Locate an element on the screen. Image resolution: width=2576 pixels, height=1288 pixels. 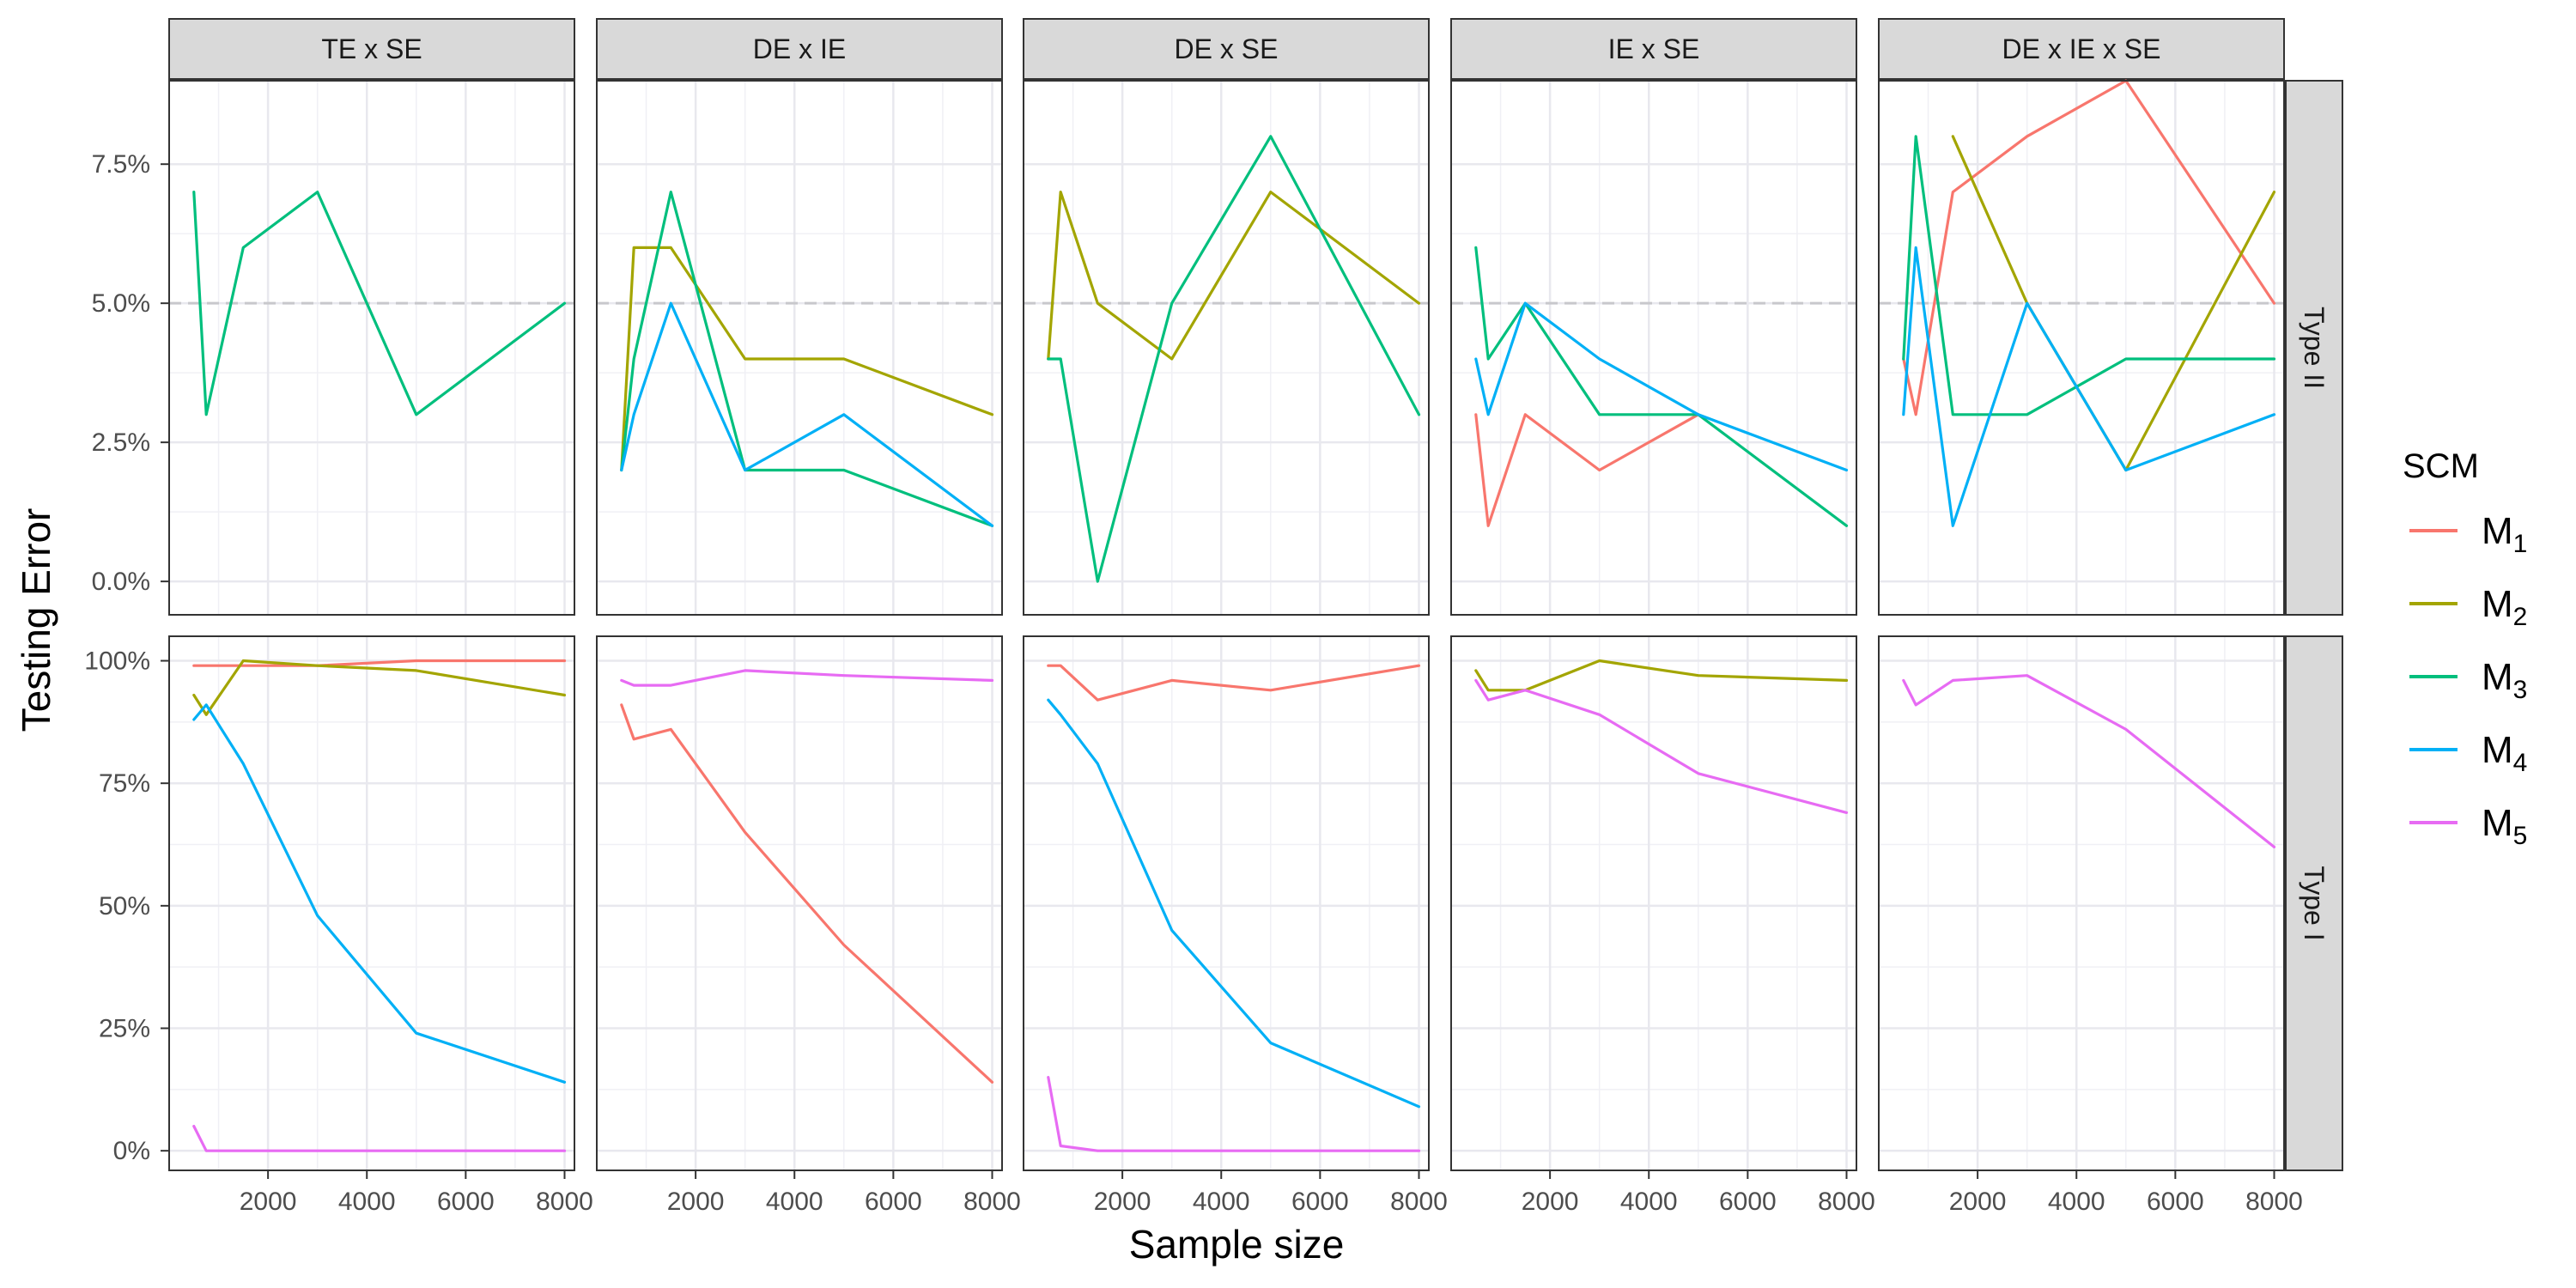
y-tick-label: 2.5% is located at coordinates (121, 442).